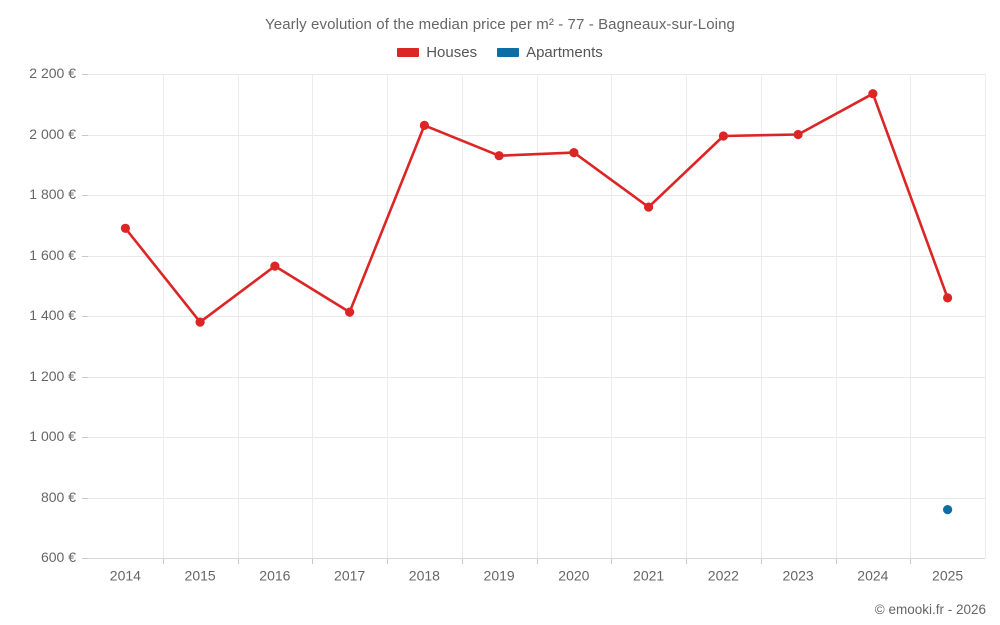 Image resolution: width=1000 pixels, height=625 pixels. I want to click on legend-item-houses: Houses, so click(437, 52).